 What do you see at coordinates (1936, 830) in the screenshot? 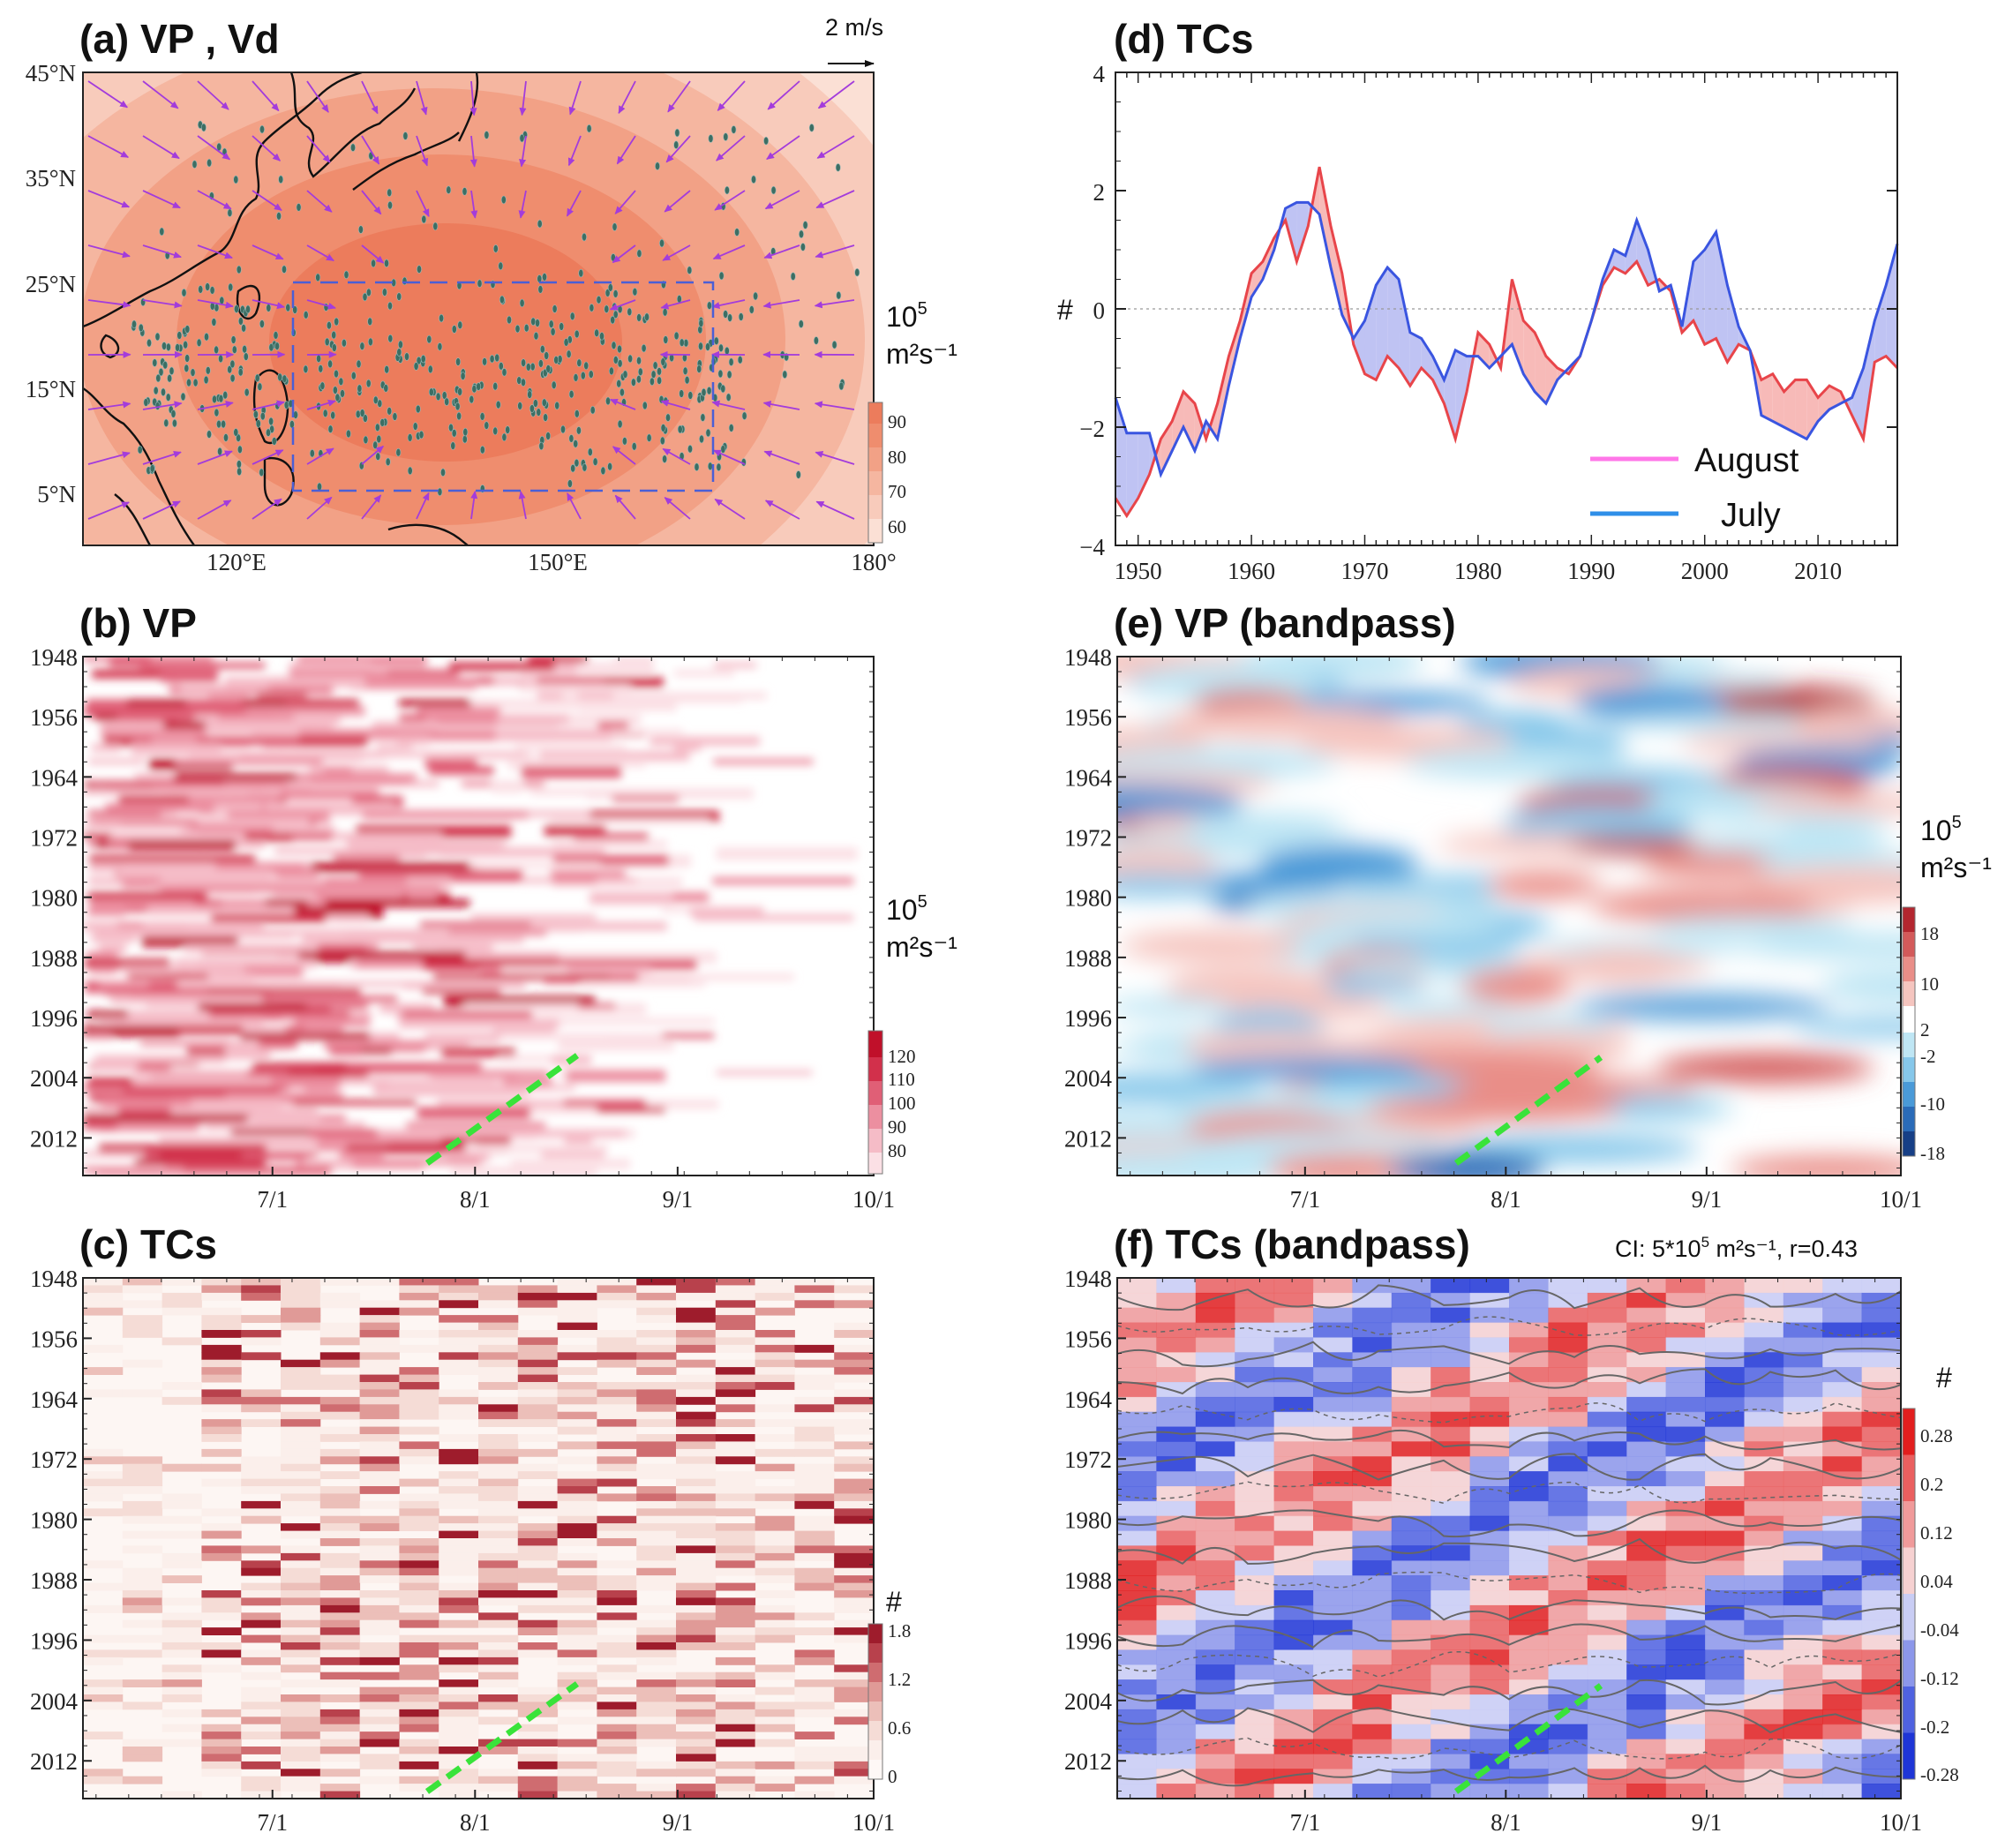
I see `panel-e-unit-base: 10` at bounding box center [1936, 830].